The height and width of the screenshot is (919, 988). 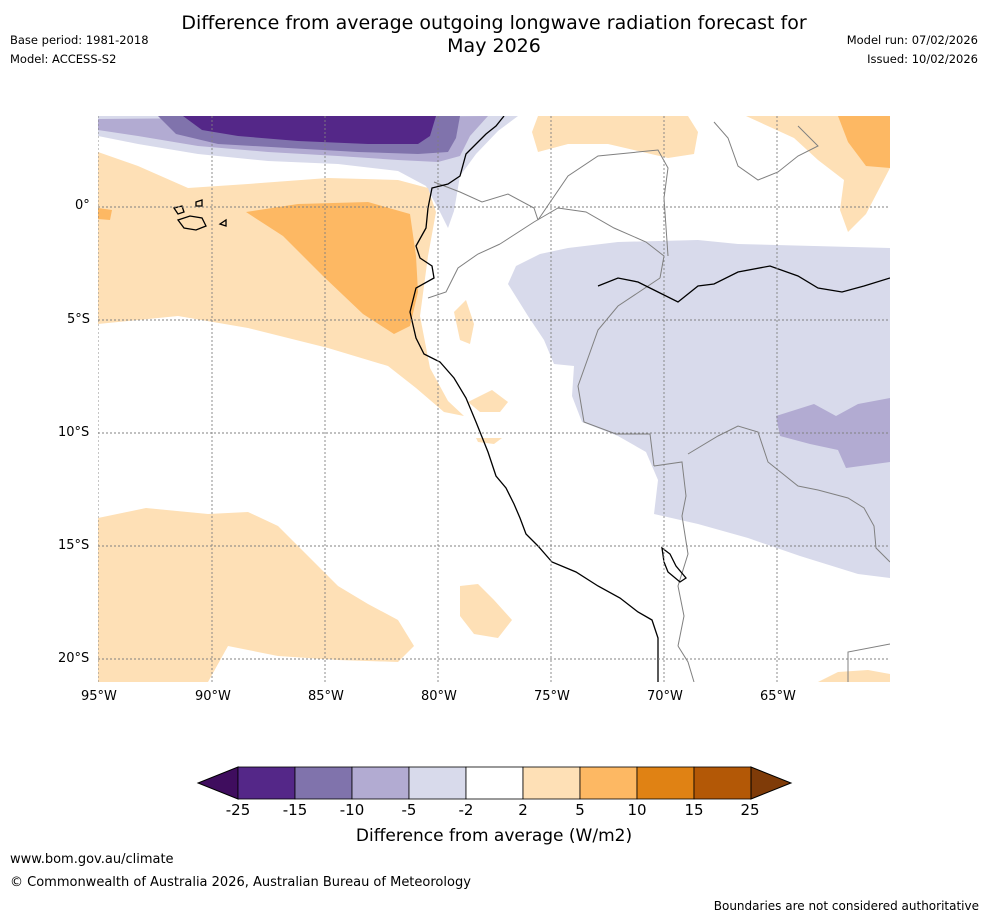 What do you see at coordinates (63, 59) in the screenshot?
I see `model-name: Model: ACCESS-S2` at bounding box center [63, 59].